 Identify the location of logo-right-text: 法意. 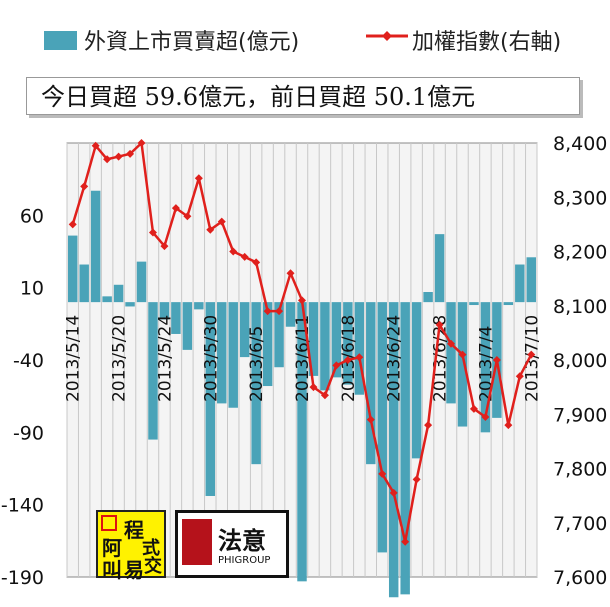
(242, 541).